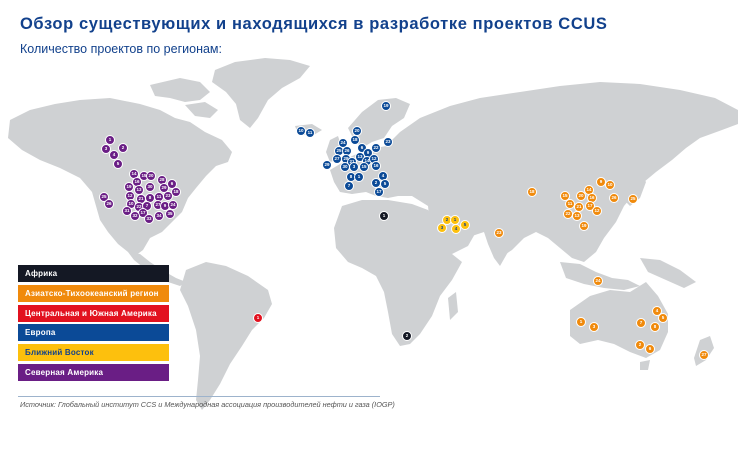 The image size is (740, 451). I want to click on project-marker-europe: 17, so click(379, 192).